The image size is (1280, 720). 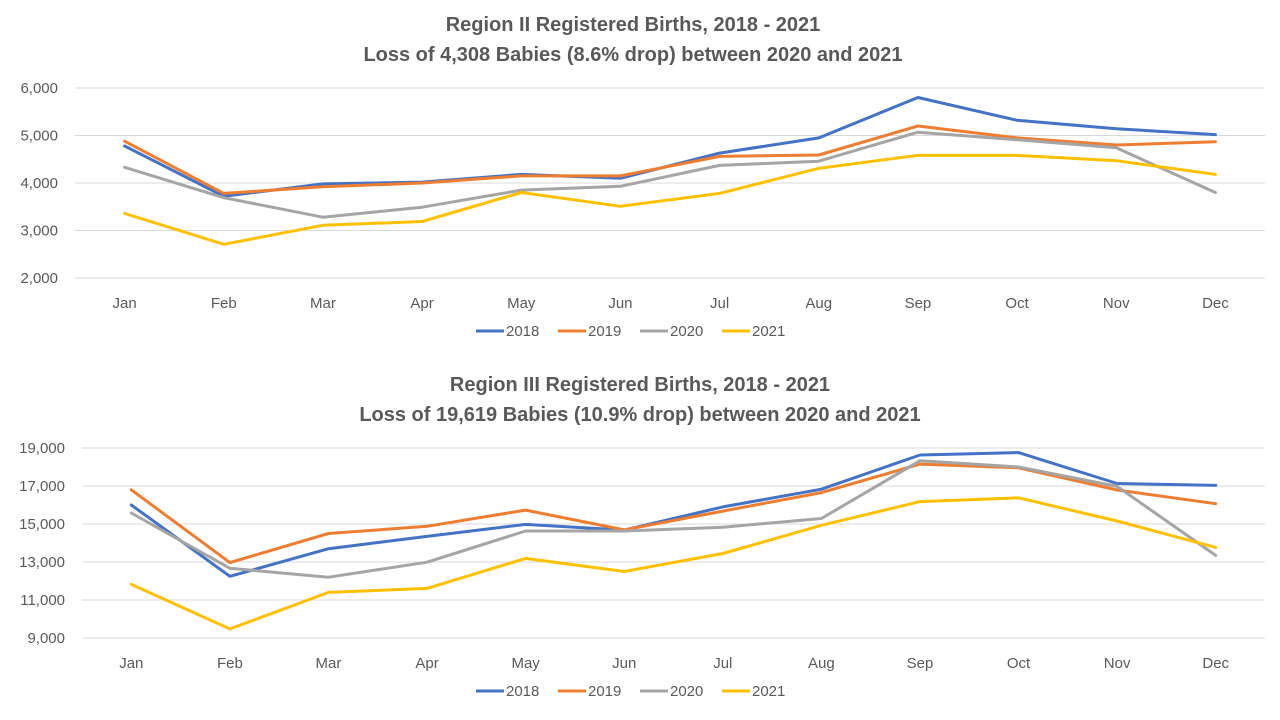 What do you see at coordinates (39, 136) in the screenshot?
I see `y-tick-label: 5,000` at bounding box center [39, 136].